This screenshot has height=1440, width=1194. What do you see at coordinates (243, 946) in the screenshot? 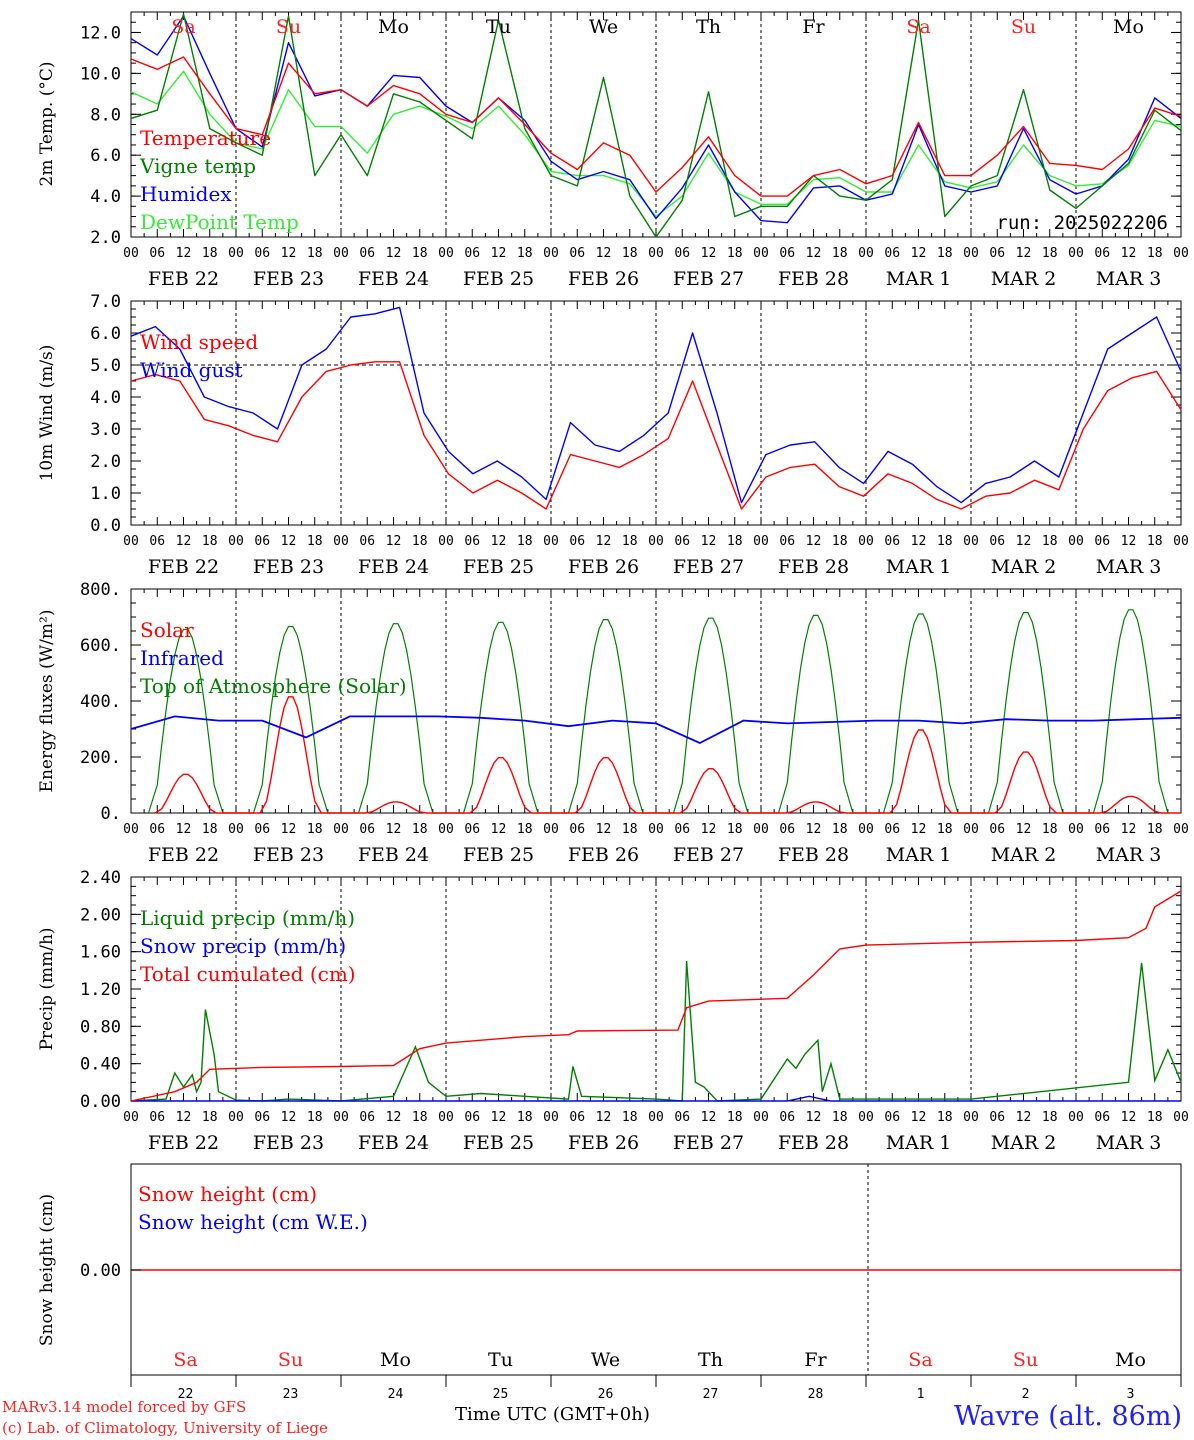
I see `legend-entry: Snow precip (mm/h)` at bounding box center [243, 946].